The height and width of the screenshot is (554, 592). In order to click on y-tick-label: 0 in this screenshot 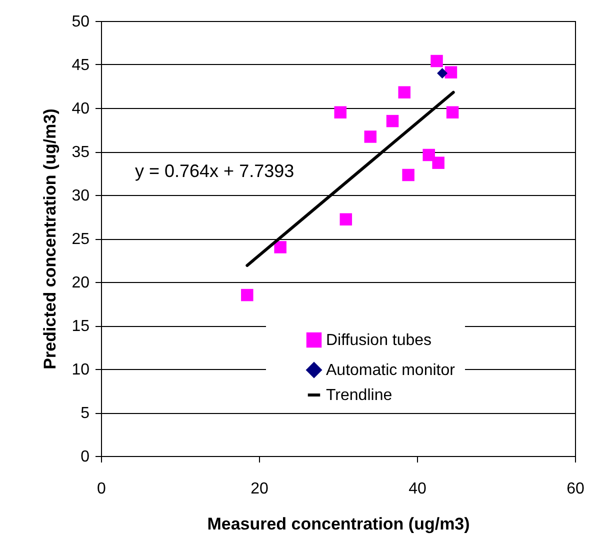, I will do `click(85, 457)`.